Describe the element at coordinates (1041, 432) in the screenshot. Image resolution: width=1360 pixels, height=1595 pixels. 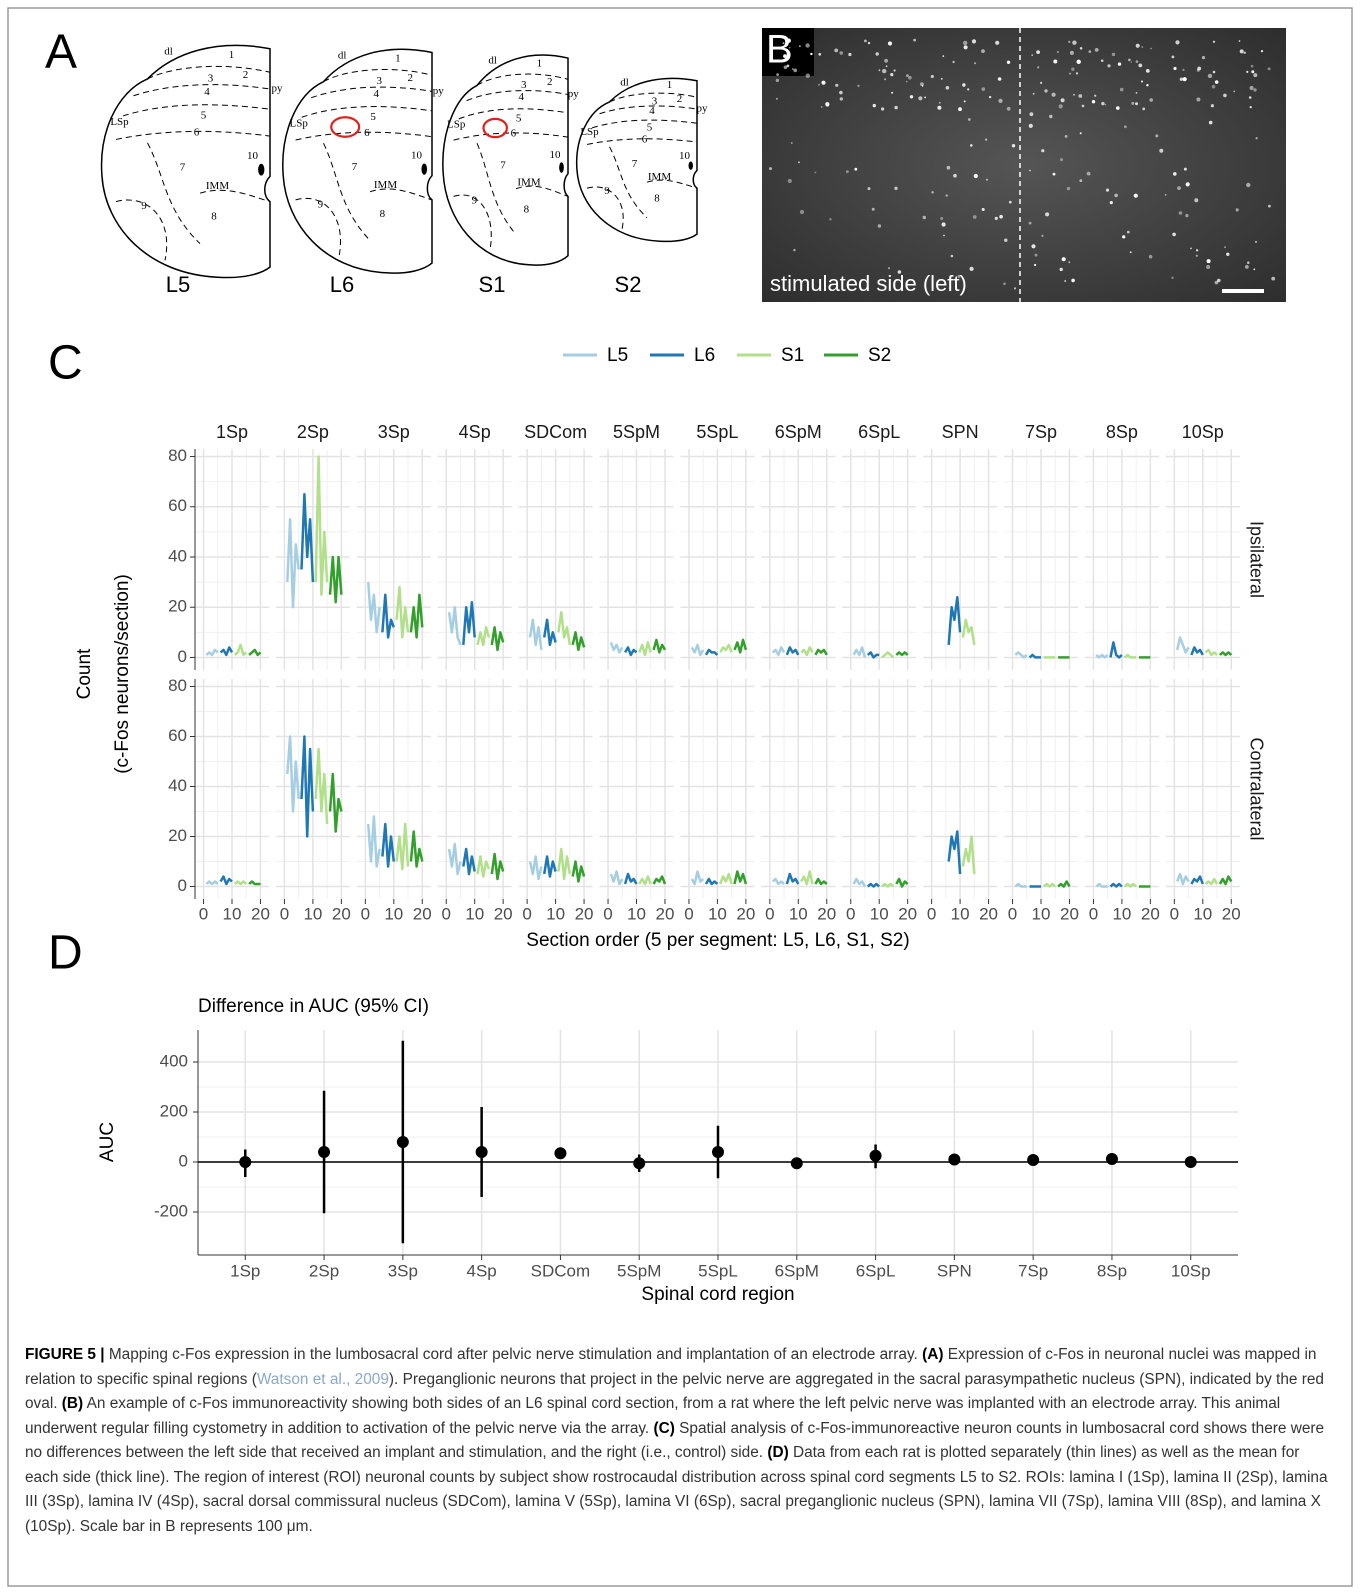
I see `facet-label: 7Sp` at that location.